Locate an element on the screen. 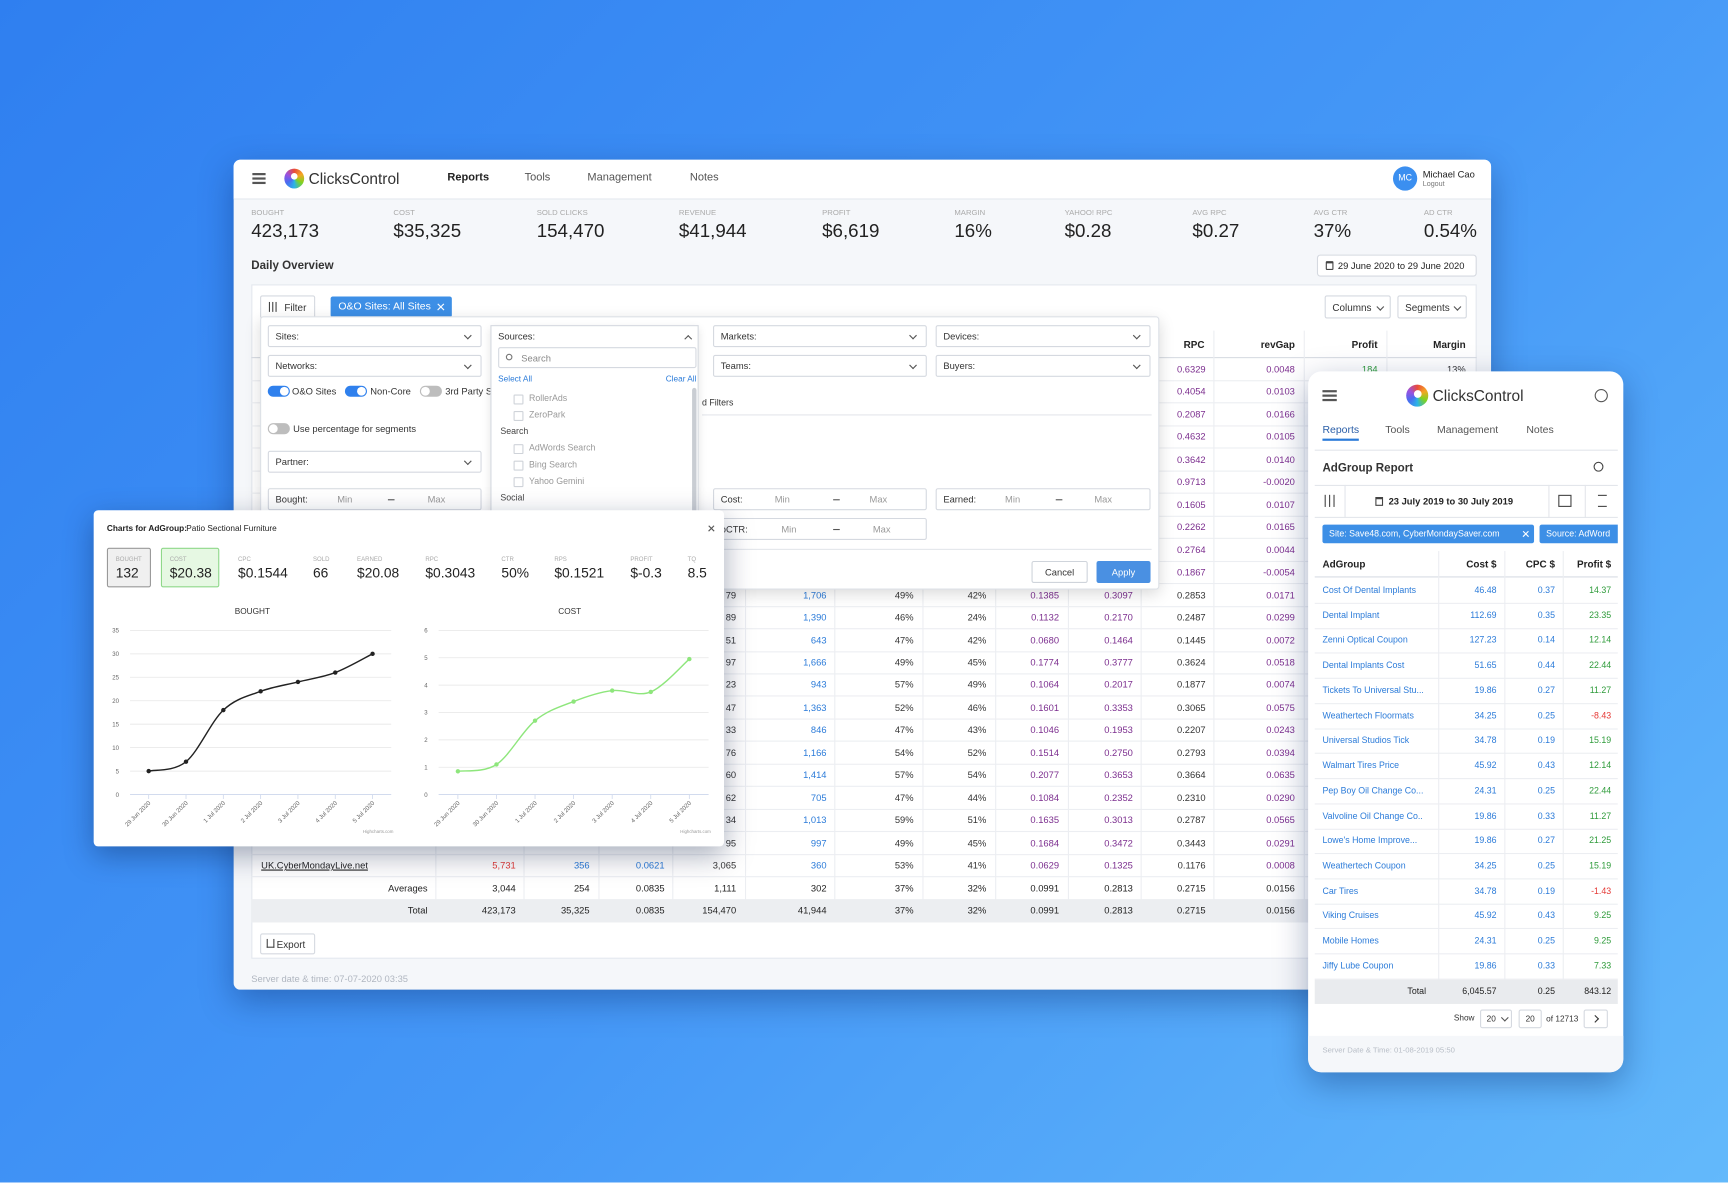  pagination-label: Show is located at coordinates (1464, 1017).